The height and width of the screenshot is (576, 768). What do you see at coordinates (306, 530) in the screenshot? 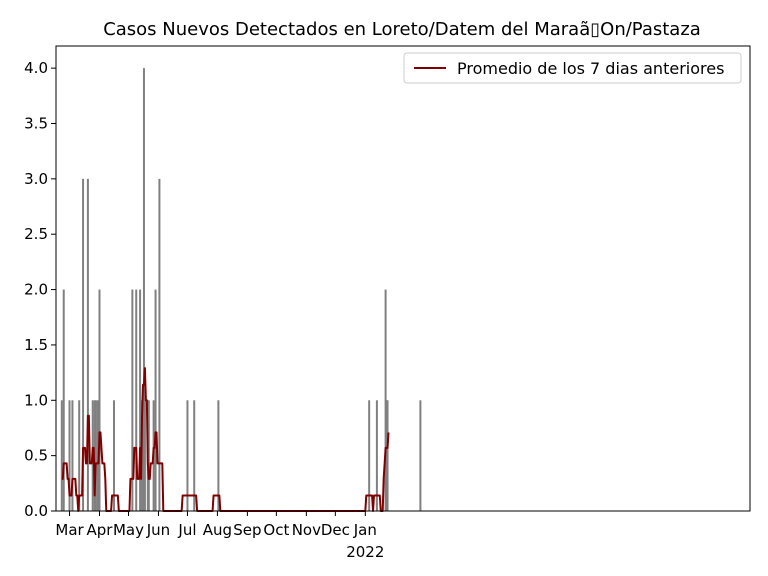
I see `x-tick-label: Nov` at bounding box center [306, 530].